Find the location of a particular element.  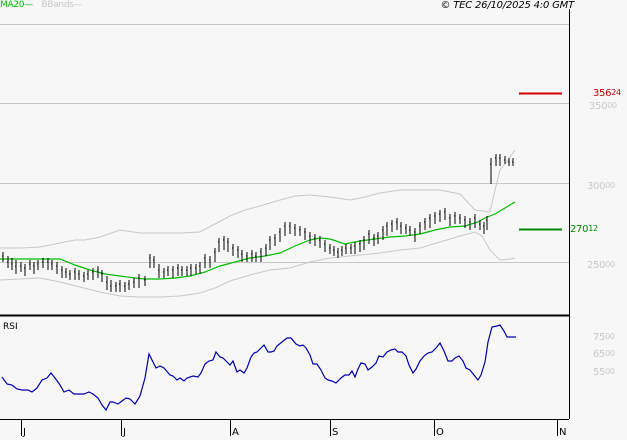

copyright-timestamp: © TEC 26/10/2025 4:0 GMT is located at coordinates (507, 5).